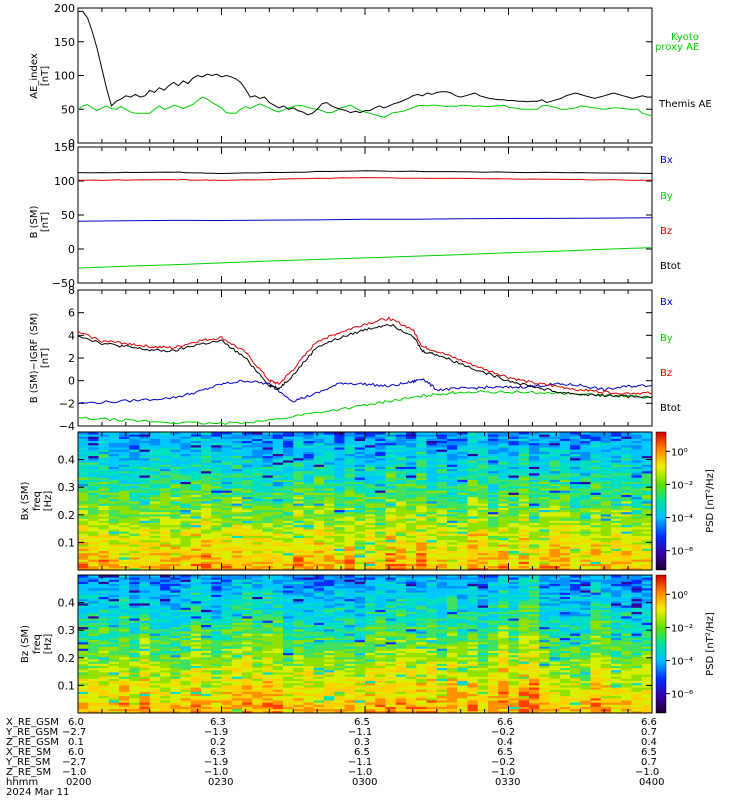 The height and width of the screenshot is (800, 750). I want to click on y-ticks: 0.10.20.30.4, so click(355, 501).